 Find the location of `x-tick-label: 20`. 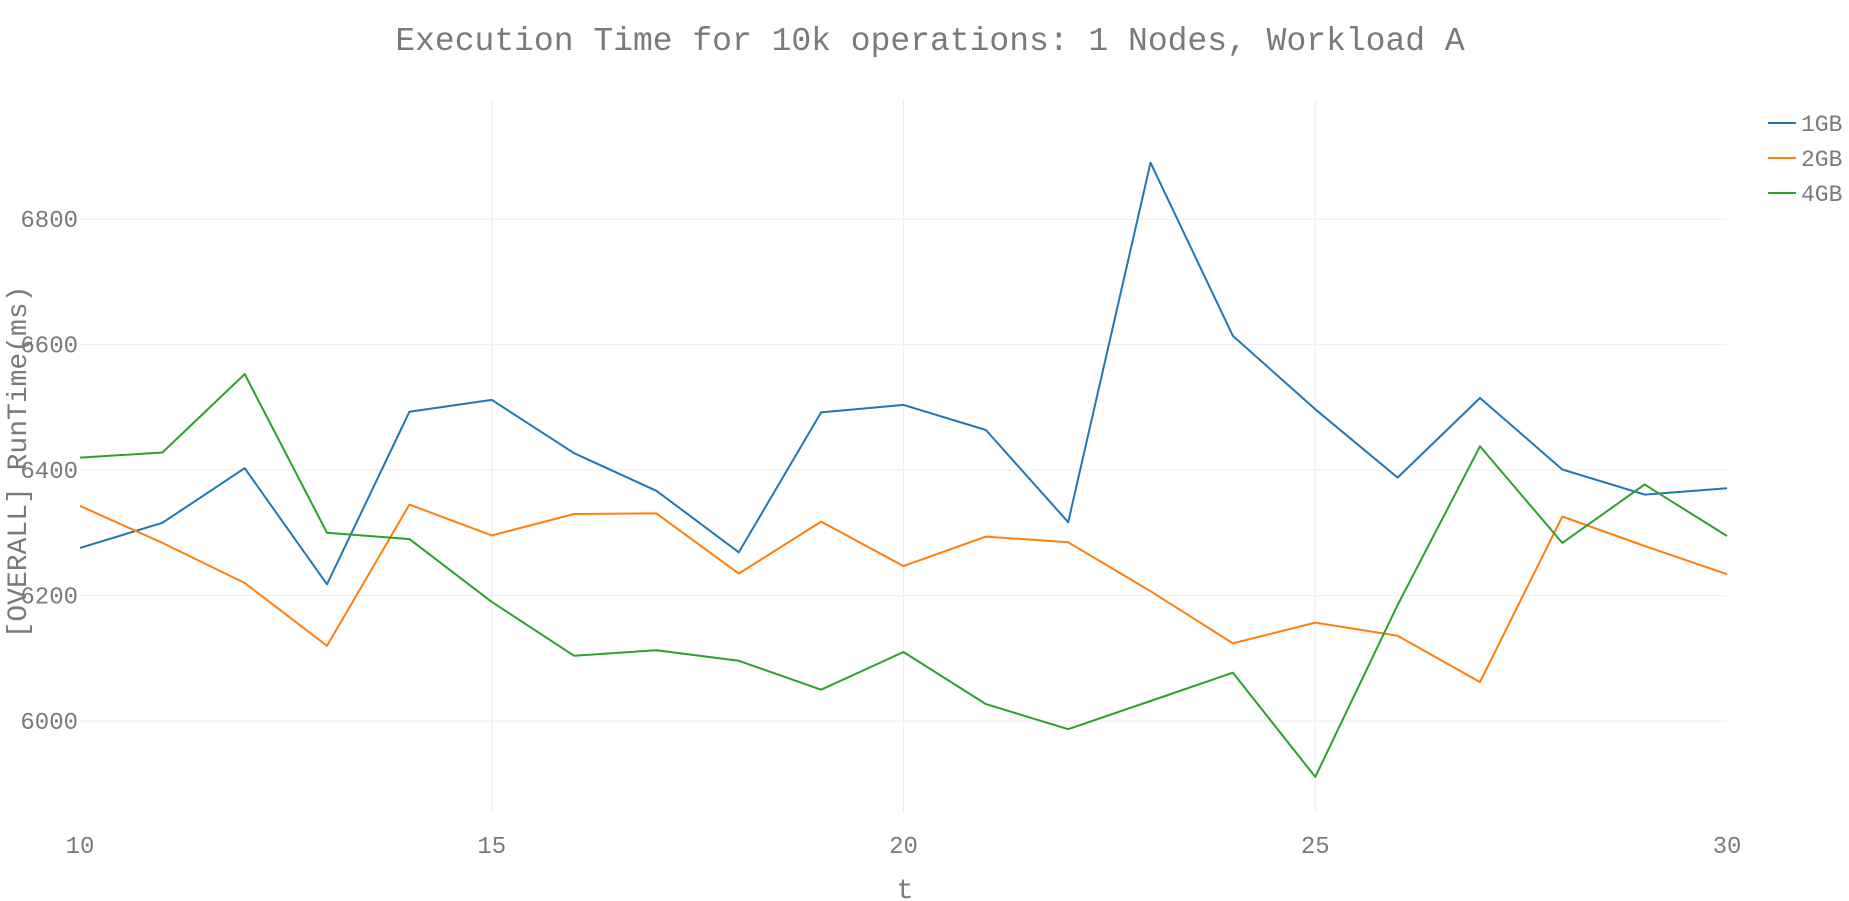

x-tick-label: 20 is located at coordinates (903, 847).